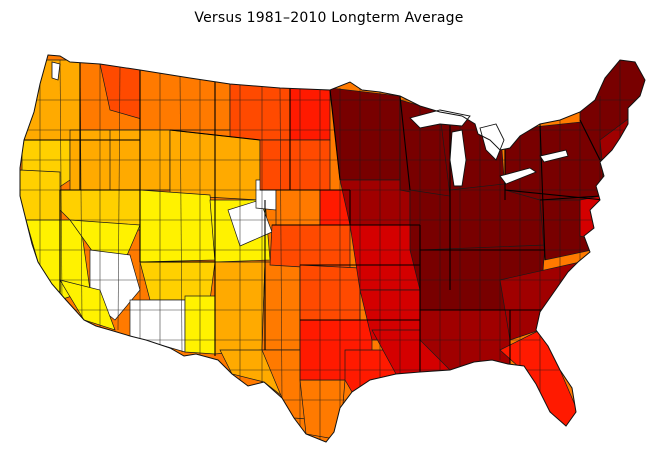  I want to click on region-arizona-north, so click(177, 281).